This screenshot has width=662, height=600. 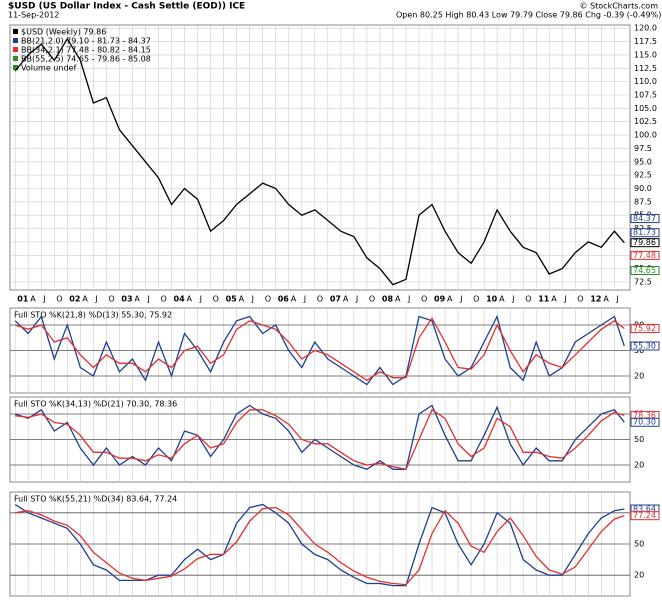 I want to click on legend-label: Volume undef, so click(x=48, y=68).